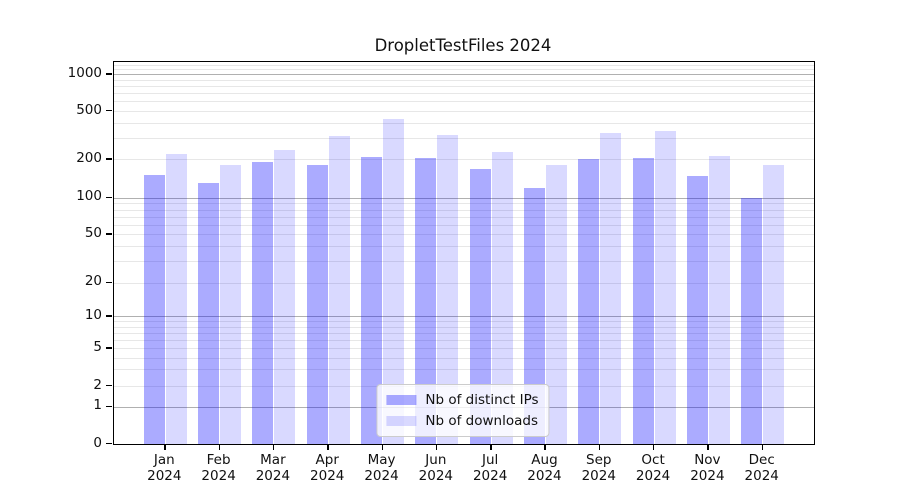  Describe the element at coordinates (89, 157) in the screenshot. I see `y-tick-label: 200` at that location.